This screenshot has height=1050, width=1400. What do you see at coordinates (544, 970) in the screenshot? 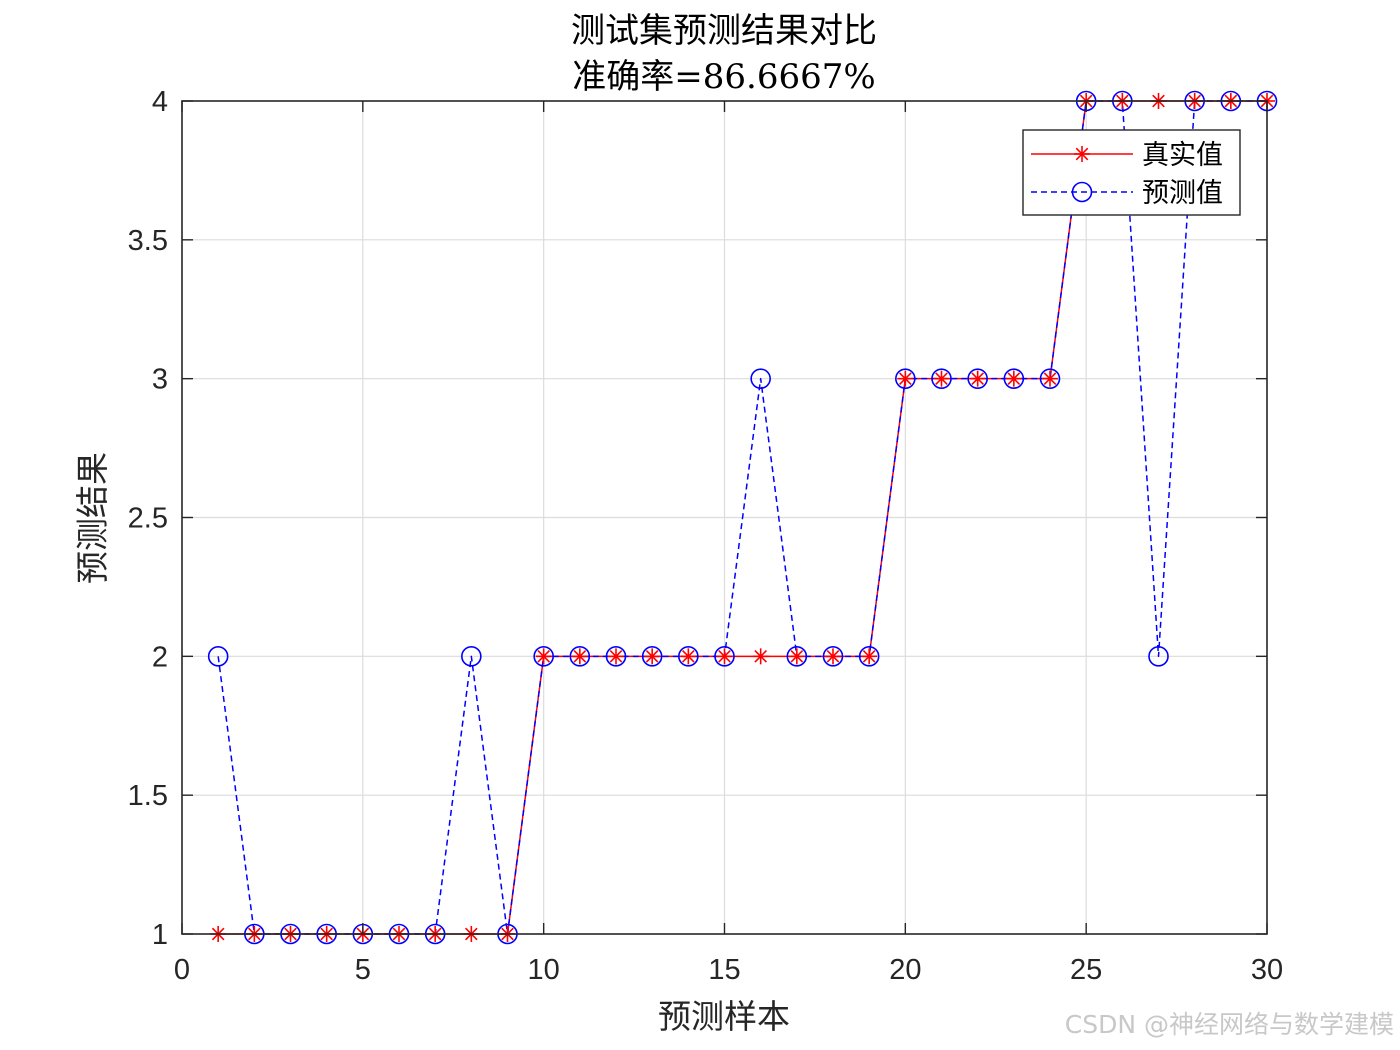
I see `x-tick-label: 10` at bounding box center [544, 970].